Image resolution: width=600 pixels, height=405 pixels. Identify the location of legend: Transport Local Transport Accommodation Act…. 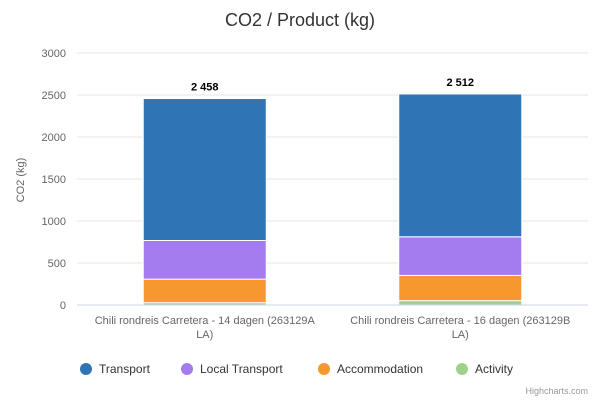
(296, 369).